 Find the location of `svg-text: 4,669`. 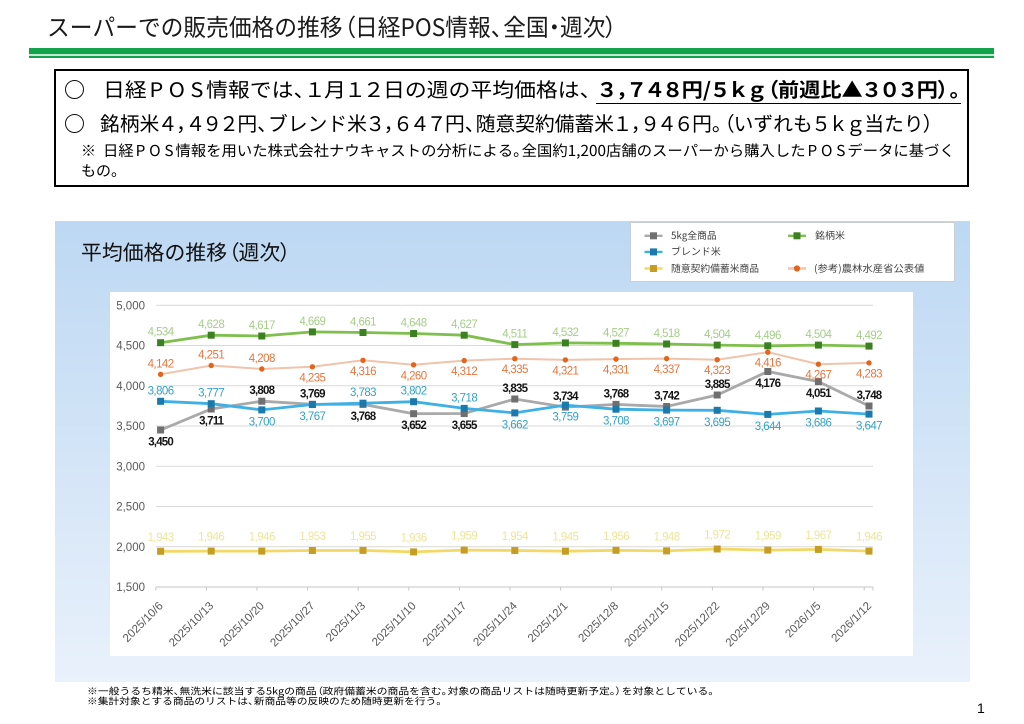

svg-text: 4,669 is located at coordinates (312, 322).